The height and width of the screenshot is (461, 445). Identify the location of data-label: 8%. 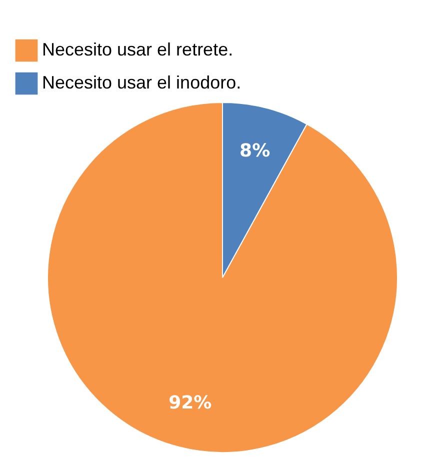
(255, 151).